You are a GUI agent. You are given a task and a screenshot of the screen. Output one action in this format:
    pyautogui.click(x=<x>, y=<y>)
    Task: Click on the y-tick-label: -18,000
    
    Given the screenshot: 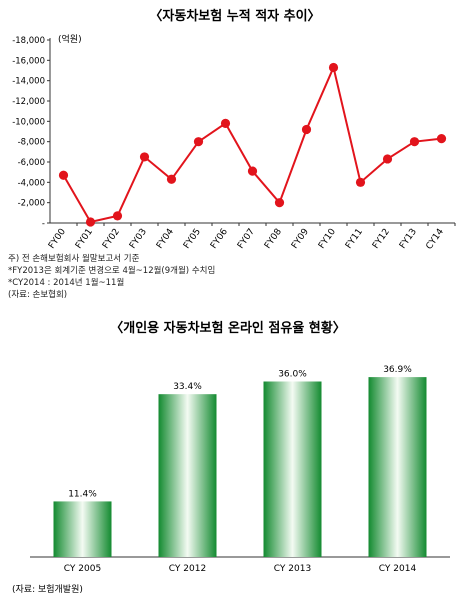 What is the action you would take?
    pyautogui.click(x=28, y=41)
    